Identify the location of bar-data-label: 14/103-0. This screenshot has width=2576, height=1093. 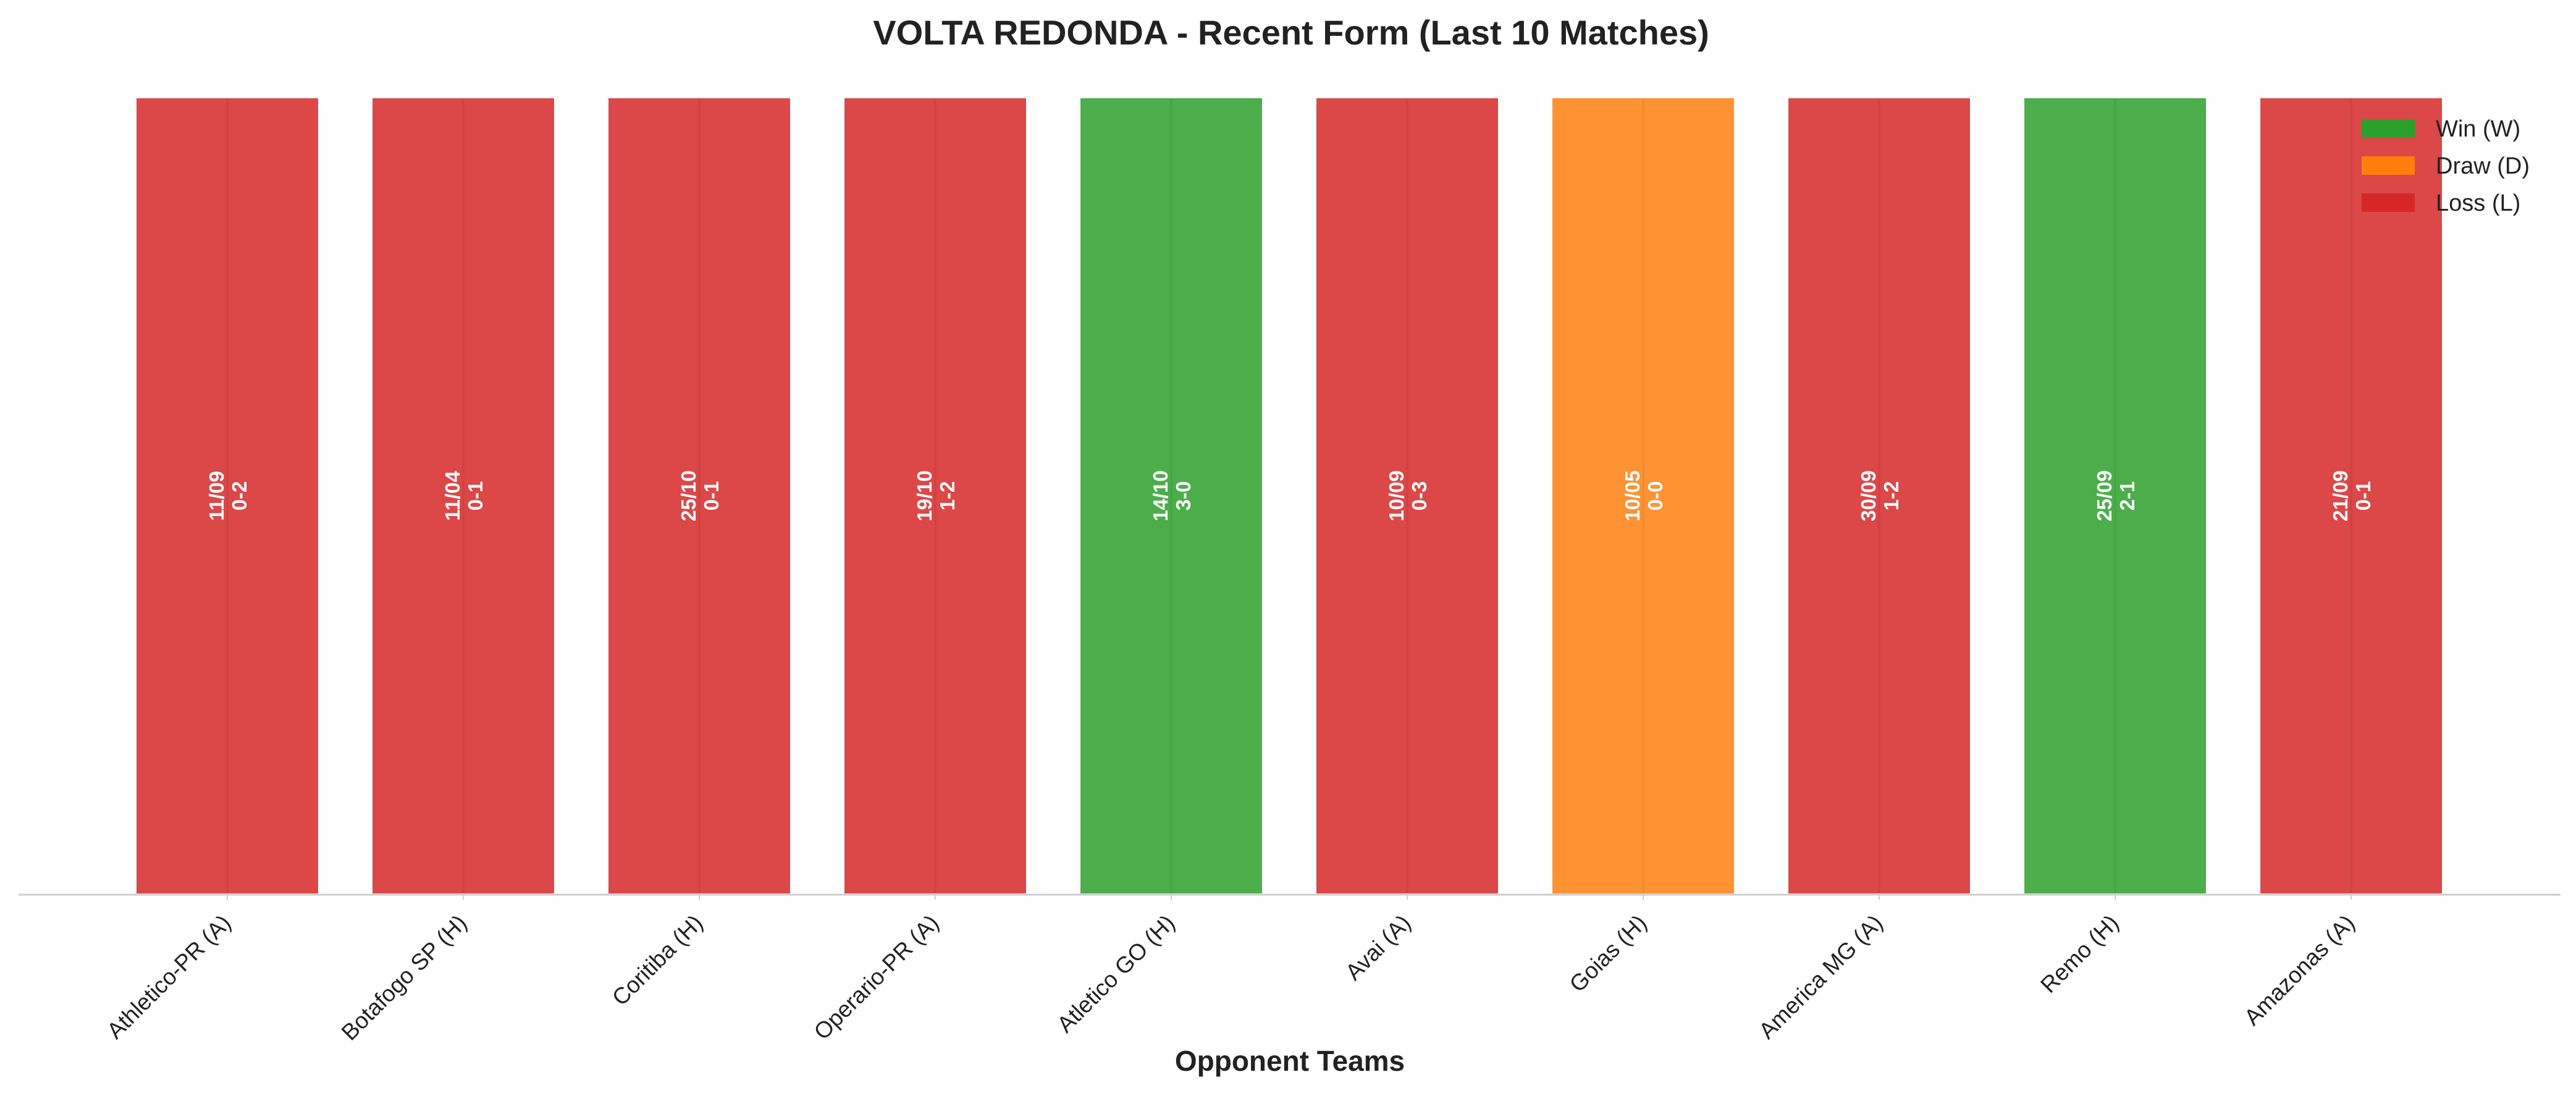
(1172, 496).